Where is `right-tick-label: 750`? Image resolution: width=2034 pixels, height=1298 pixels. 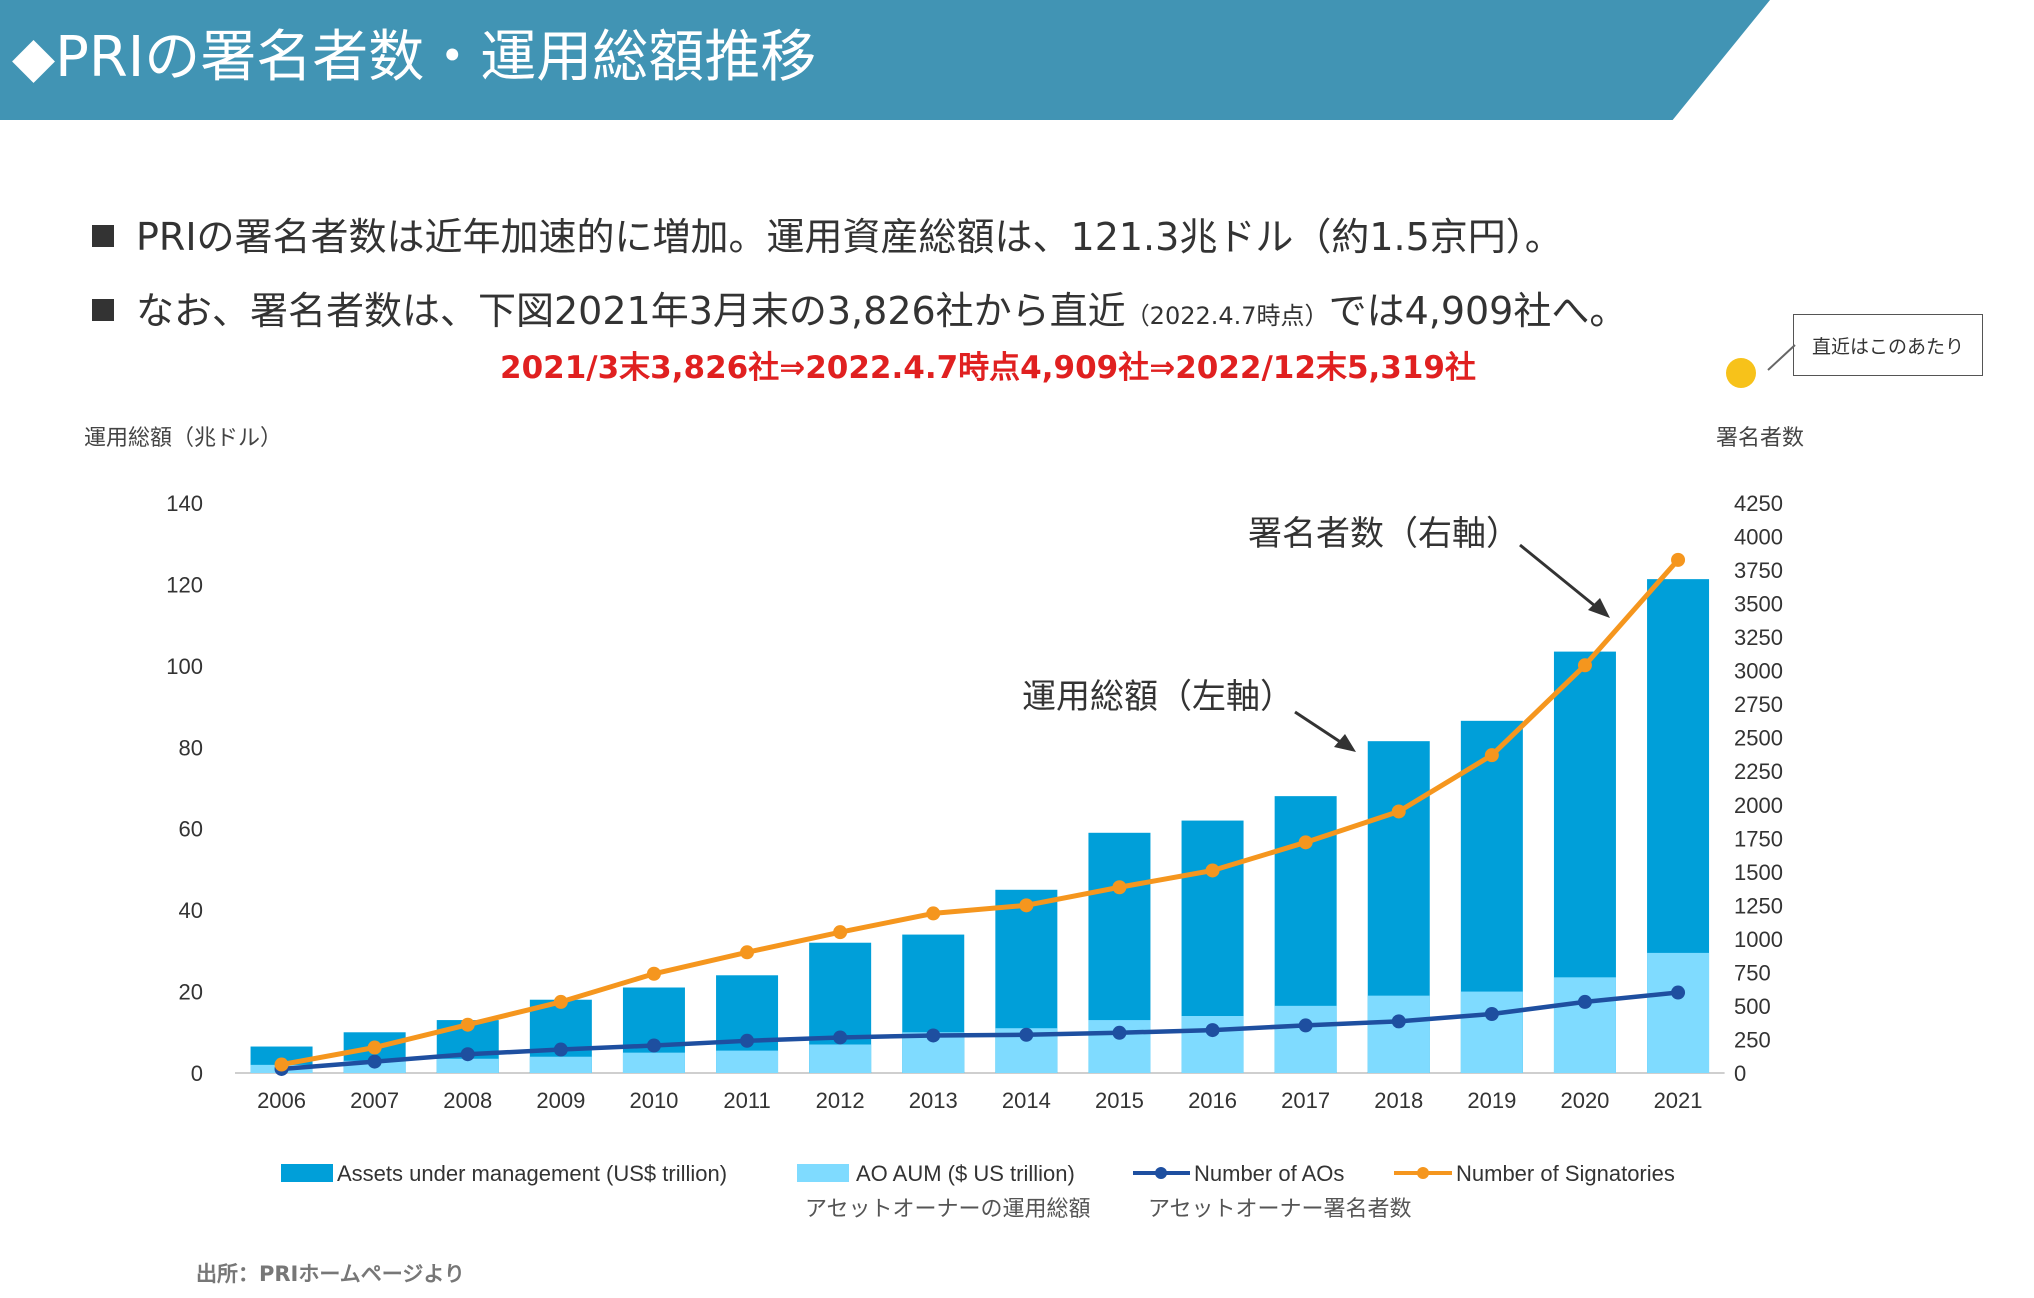
right-tick-label: 750 is located at coordinates (1752, 972).